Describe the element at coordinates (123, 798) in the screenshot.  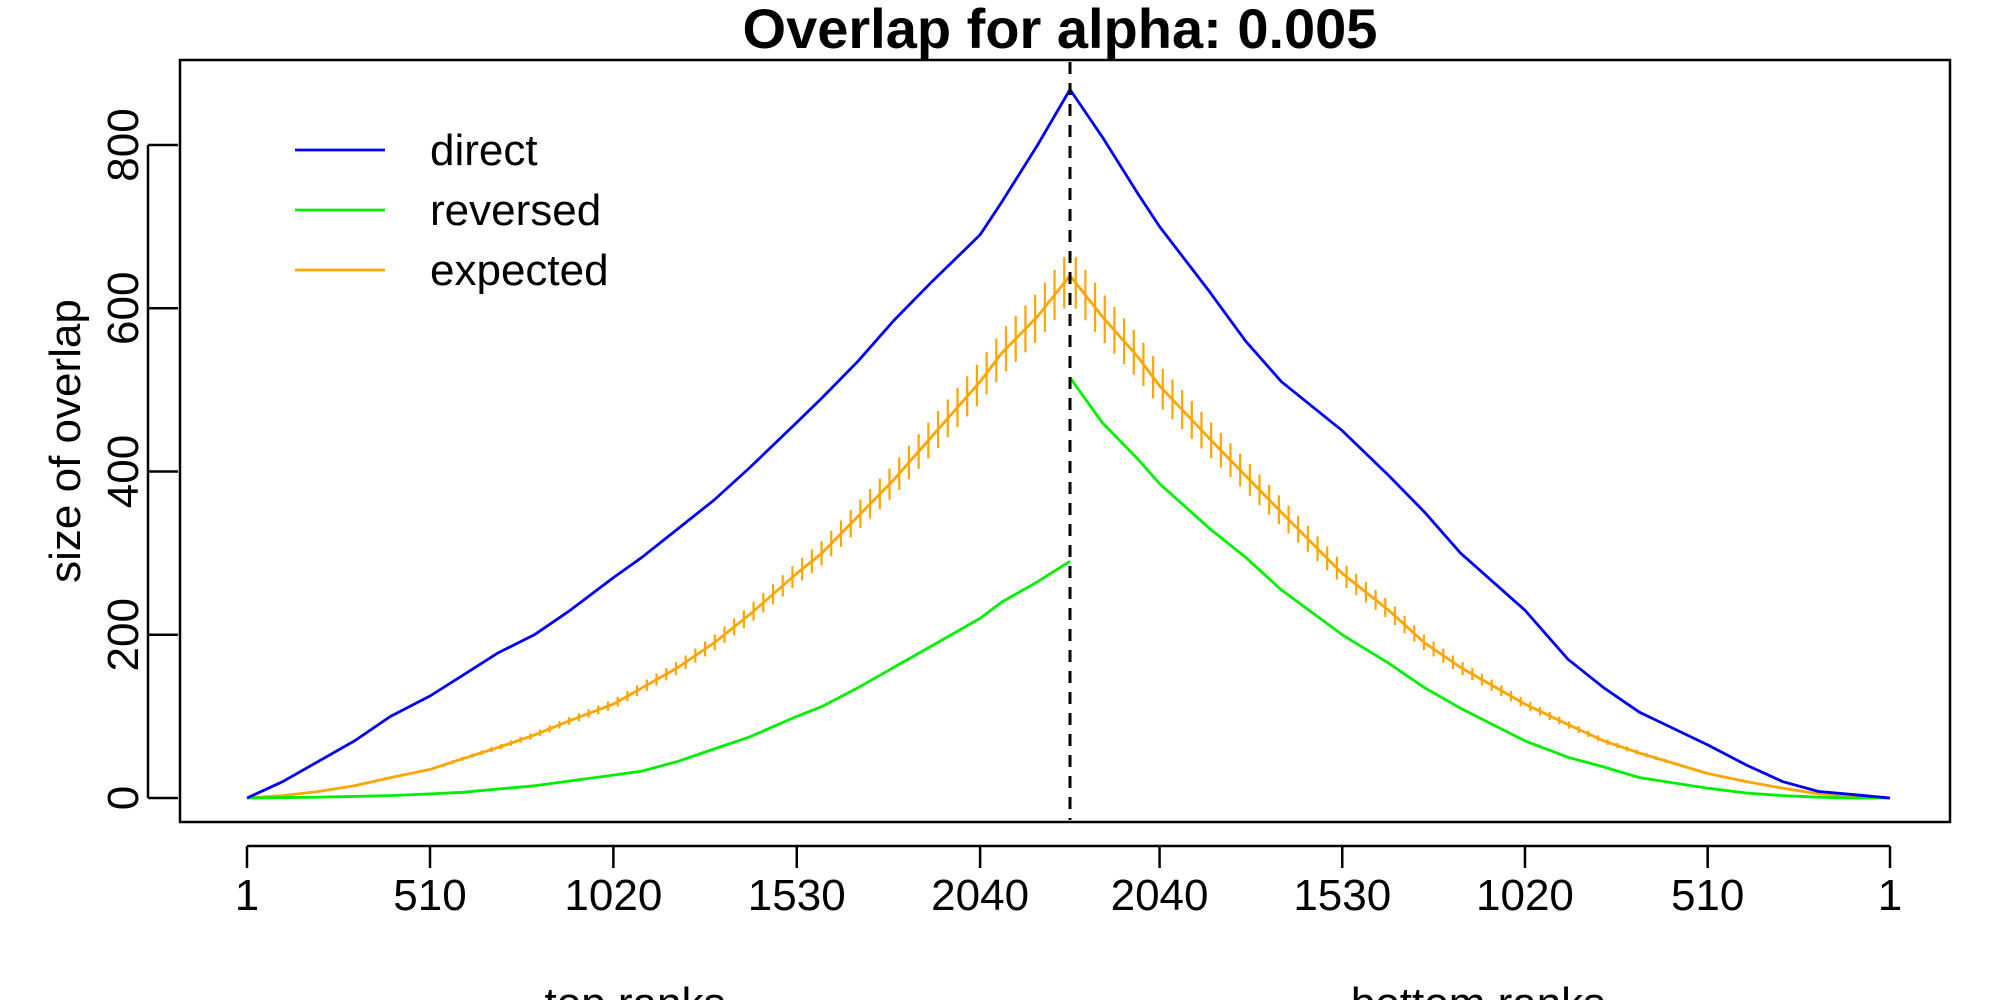
I see `y-tick-label: 0` at that location.